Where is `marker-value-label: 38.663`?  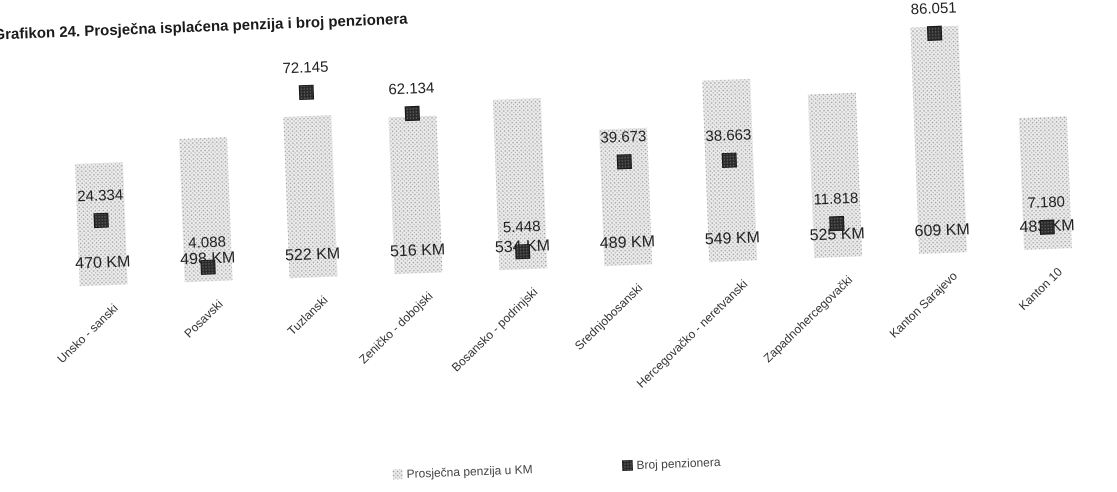 marker-value-label: 38.663 is located at coordinates (728, 135).